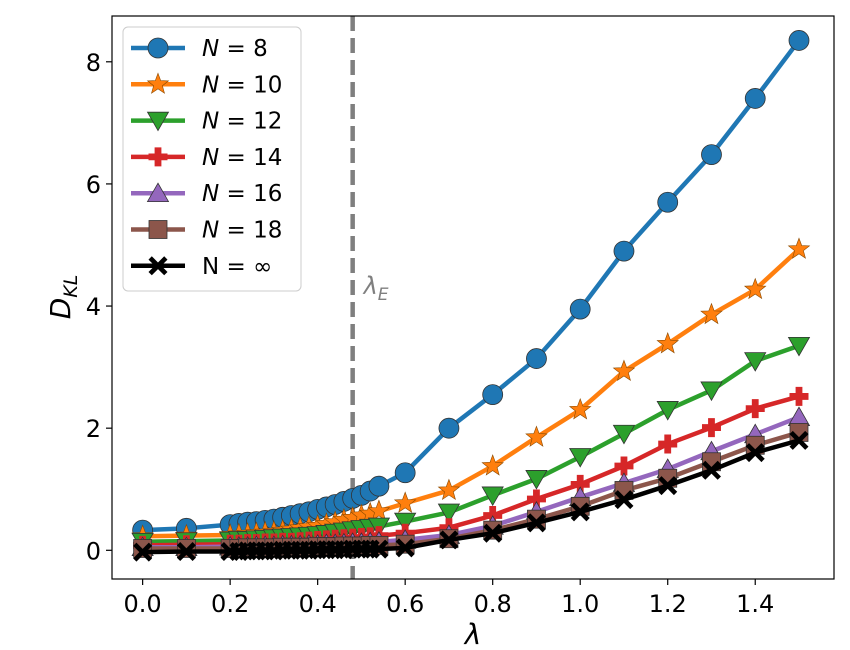 This screenshot has height=650, width=850. I want to click on x-tick-label: 0.0, so click(143, 604).